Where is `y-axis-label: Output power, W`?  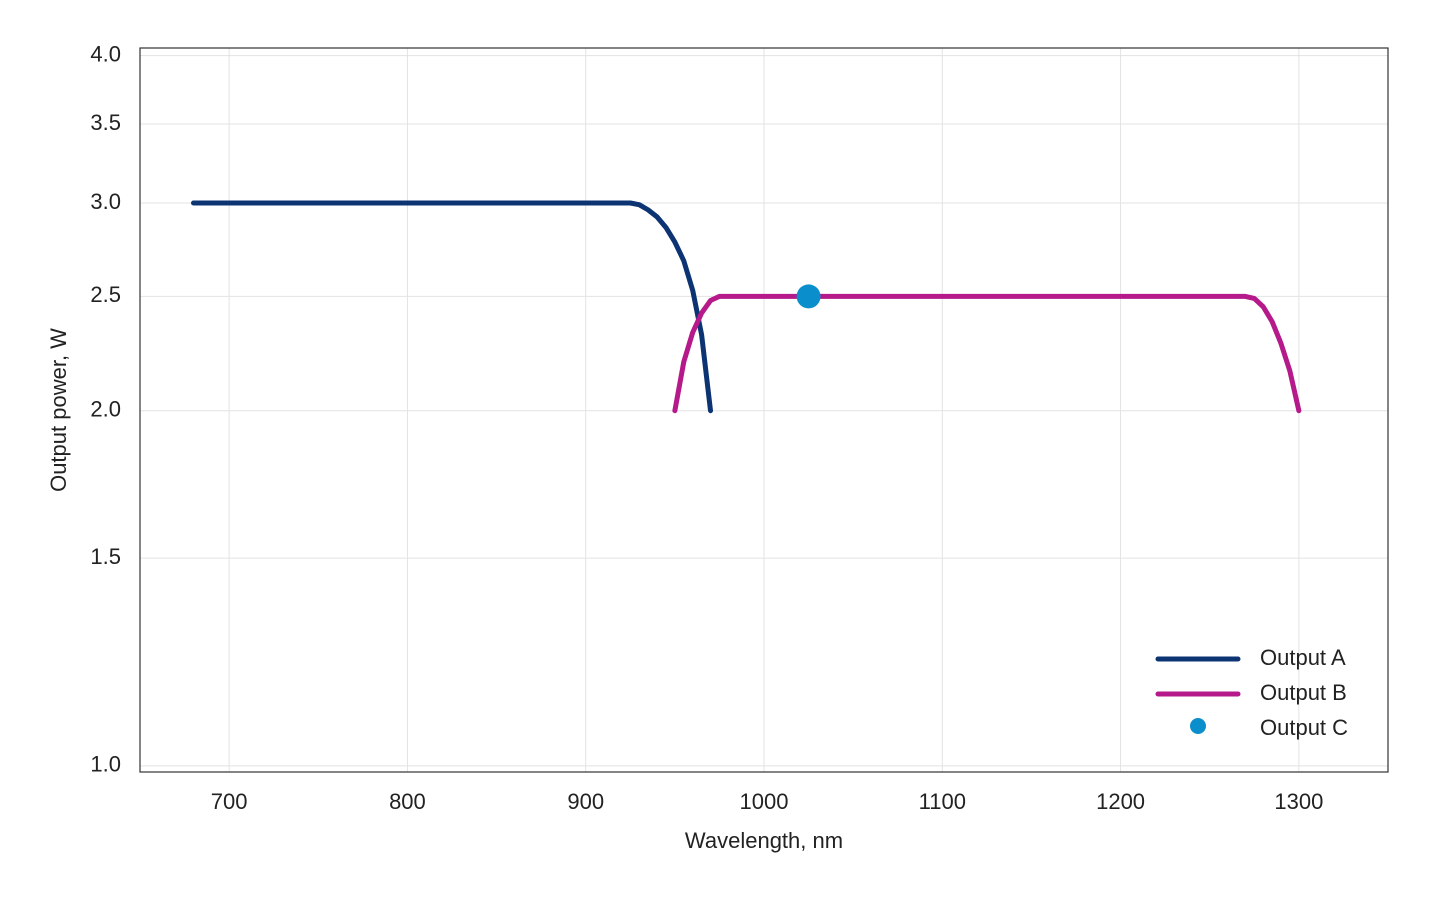
y-axis-label: Output power, W is located at coordinates (58, 410).